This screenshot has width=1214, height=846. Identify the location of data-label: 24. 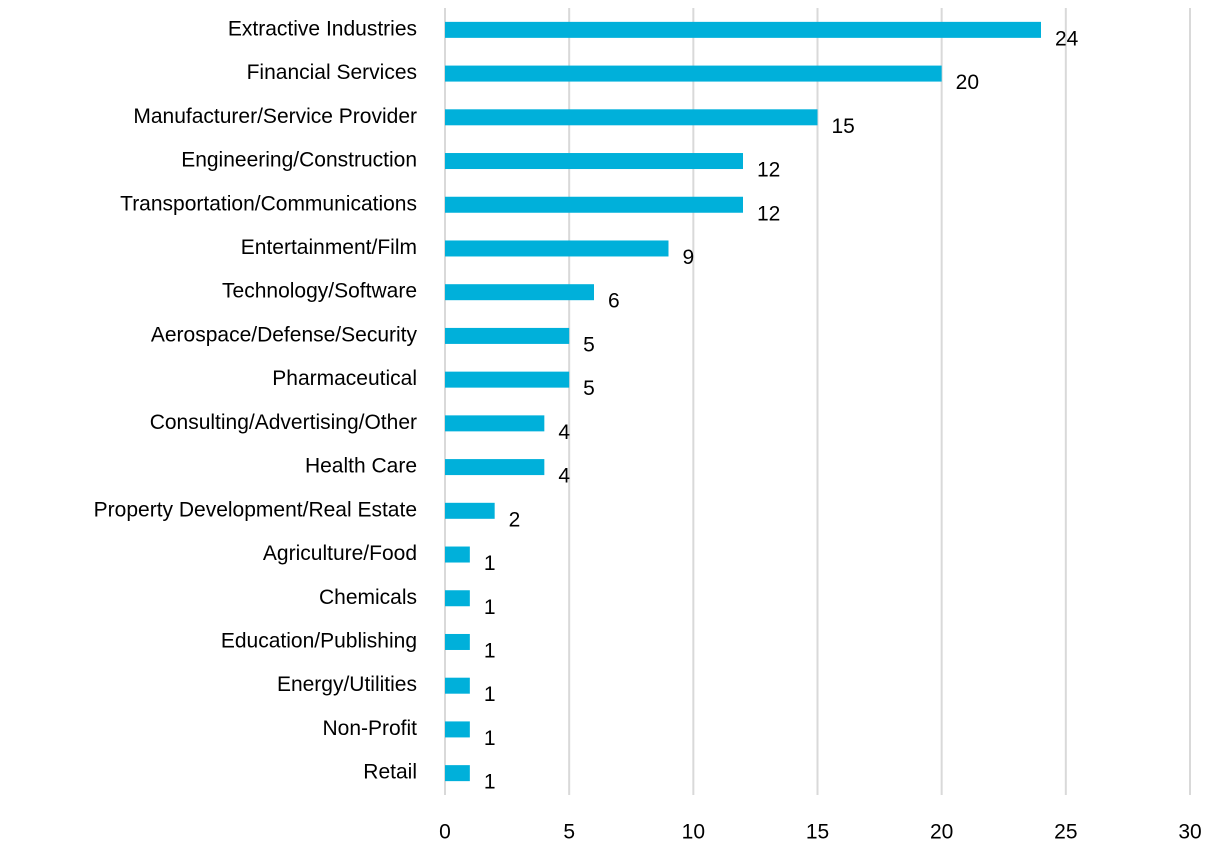
(1067, 38).